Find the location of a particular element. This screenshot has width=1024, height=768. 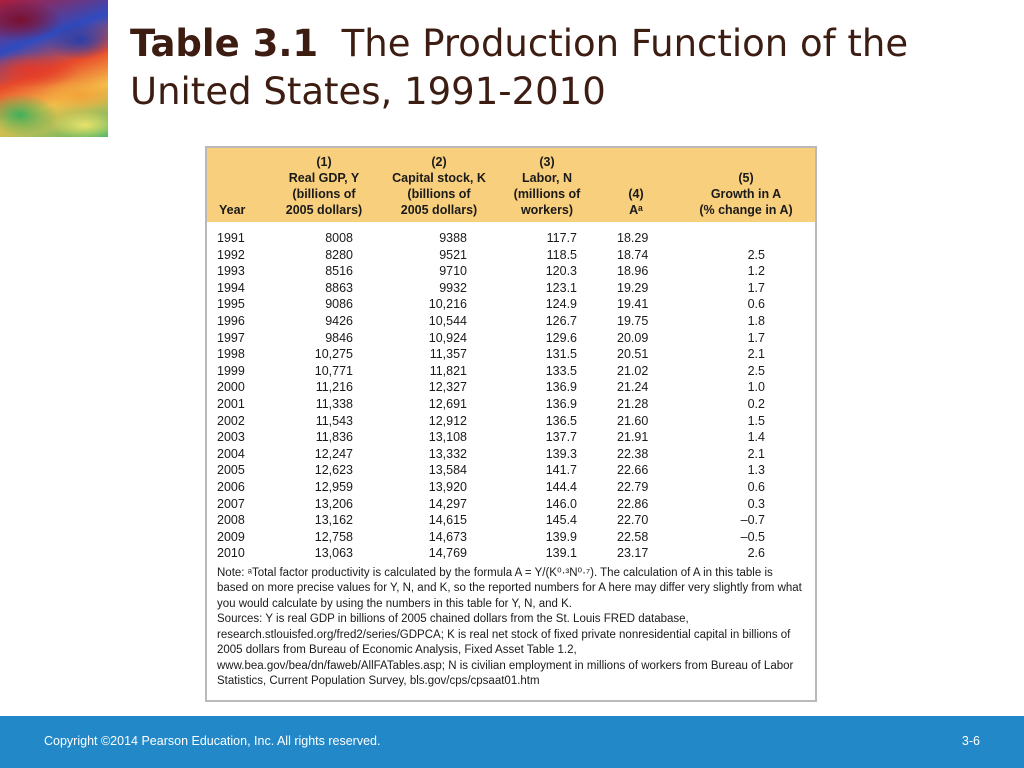

table-cell: 21.24 is located at coordinates (633, 387).